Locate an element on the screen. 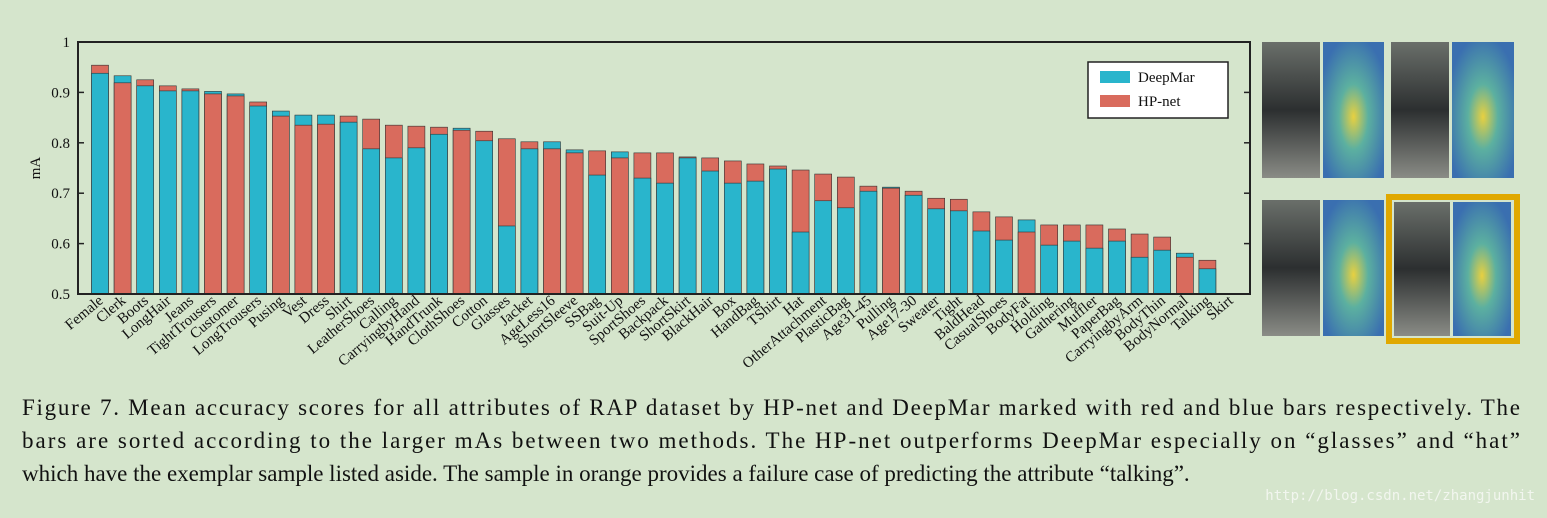 This screenshot has height=518, width=1547. y-tick-label: 0.5 is located at coordinates (60, 295).